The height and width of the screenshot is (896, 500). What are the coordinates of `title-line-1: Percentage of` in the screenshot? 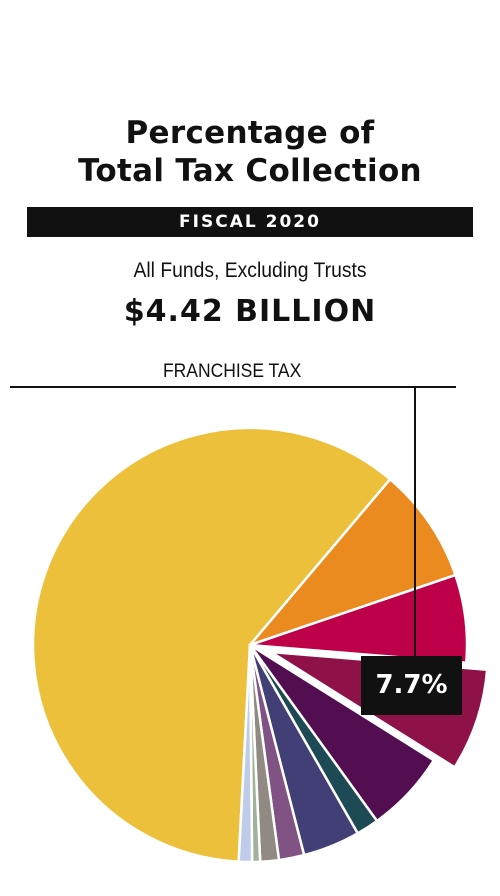 It's located at (250, 133).